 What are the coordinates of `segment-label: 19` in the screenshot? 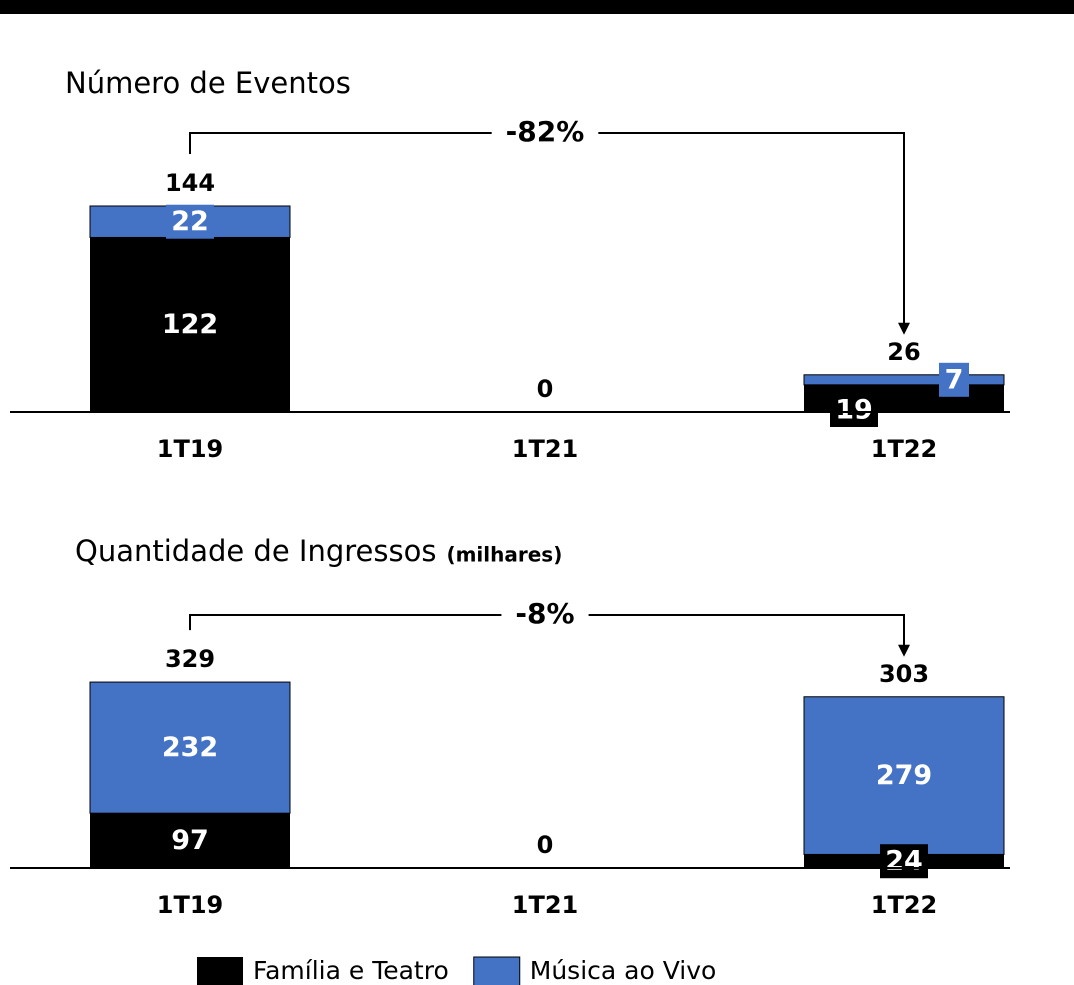 It's located at (854, 410).